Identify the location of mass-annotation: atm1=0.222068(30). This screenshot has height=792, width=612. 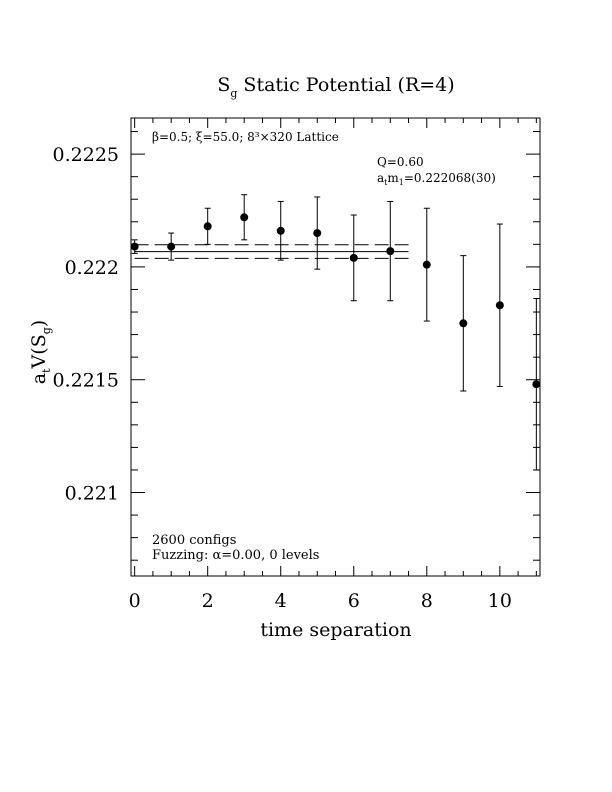
(436, 179).